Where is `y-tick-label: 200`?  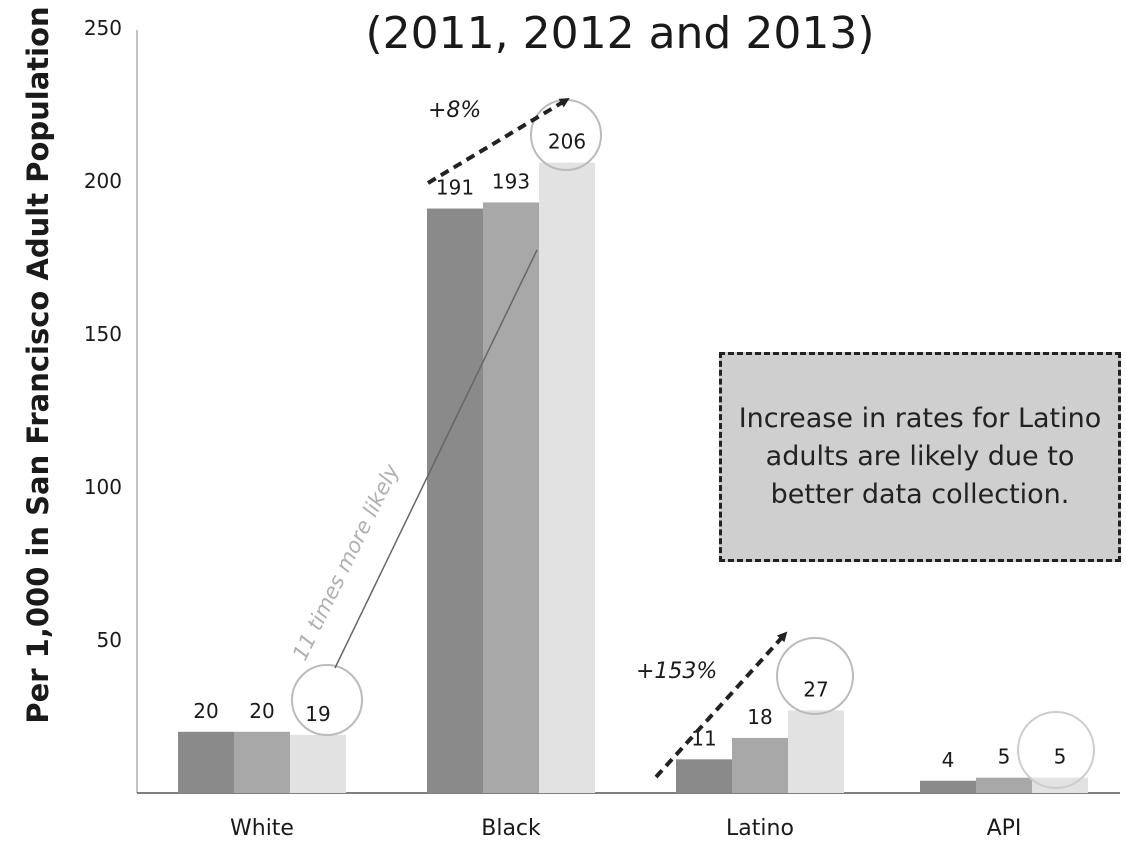 y-tick-label: 200 is located at coordinates (103, 181).